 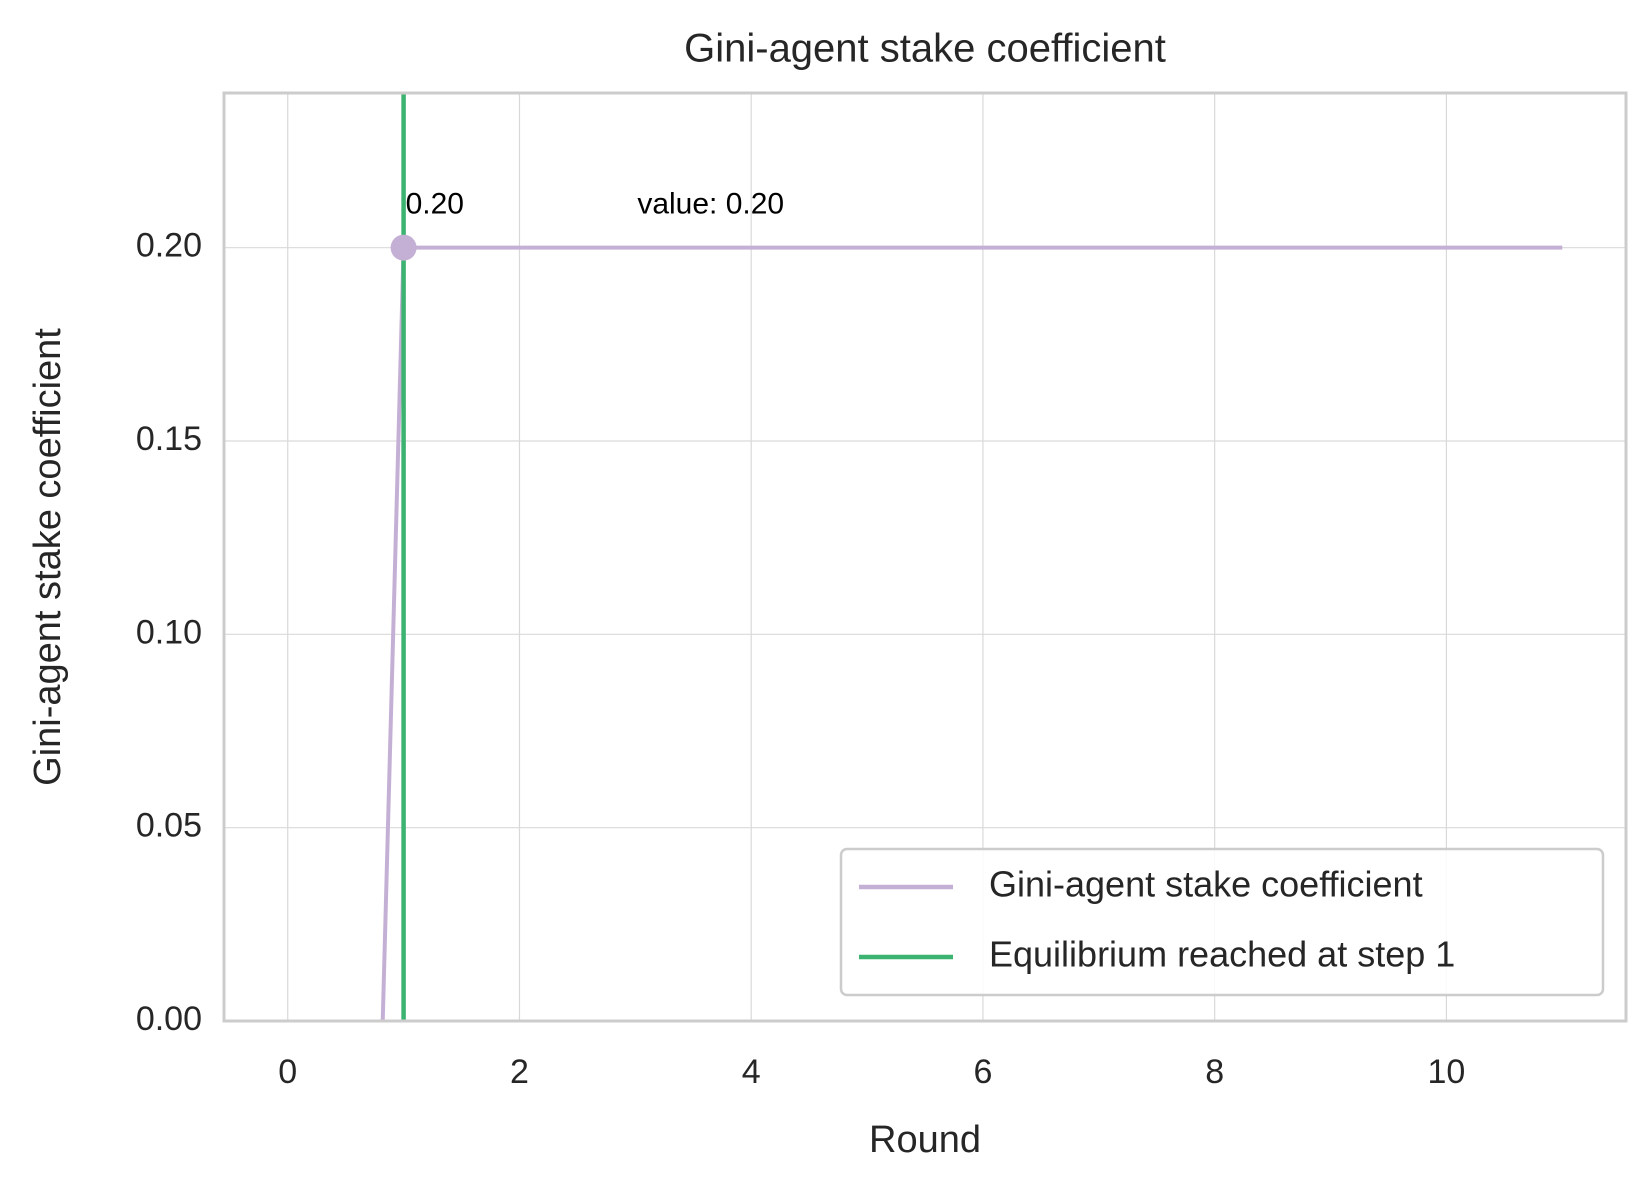 I want to click on x-tick-label: 8, so click(x=1214, y=1072).